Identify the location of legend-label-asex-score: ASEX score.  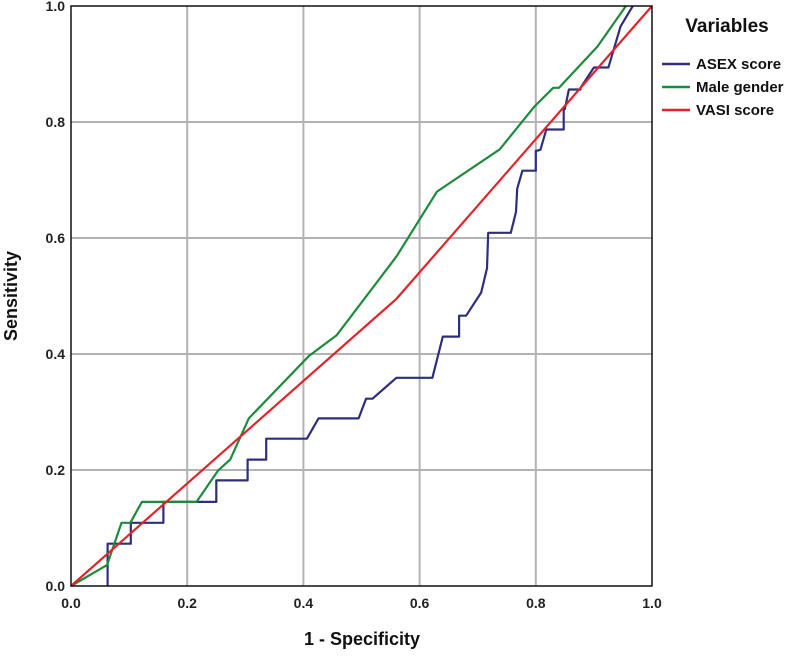
(738, 64).